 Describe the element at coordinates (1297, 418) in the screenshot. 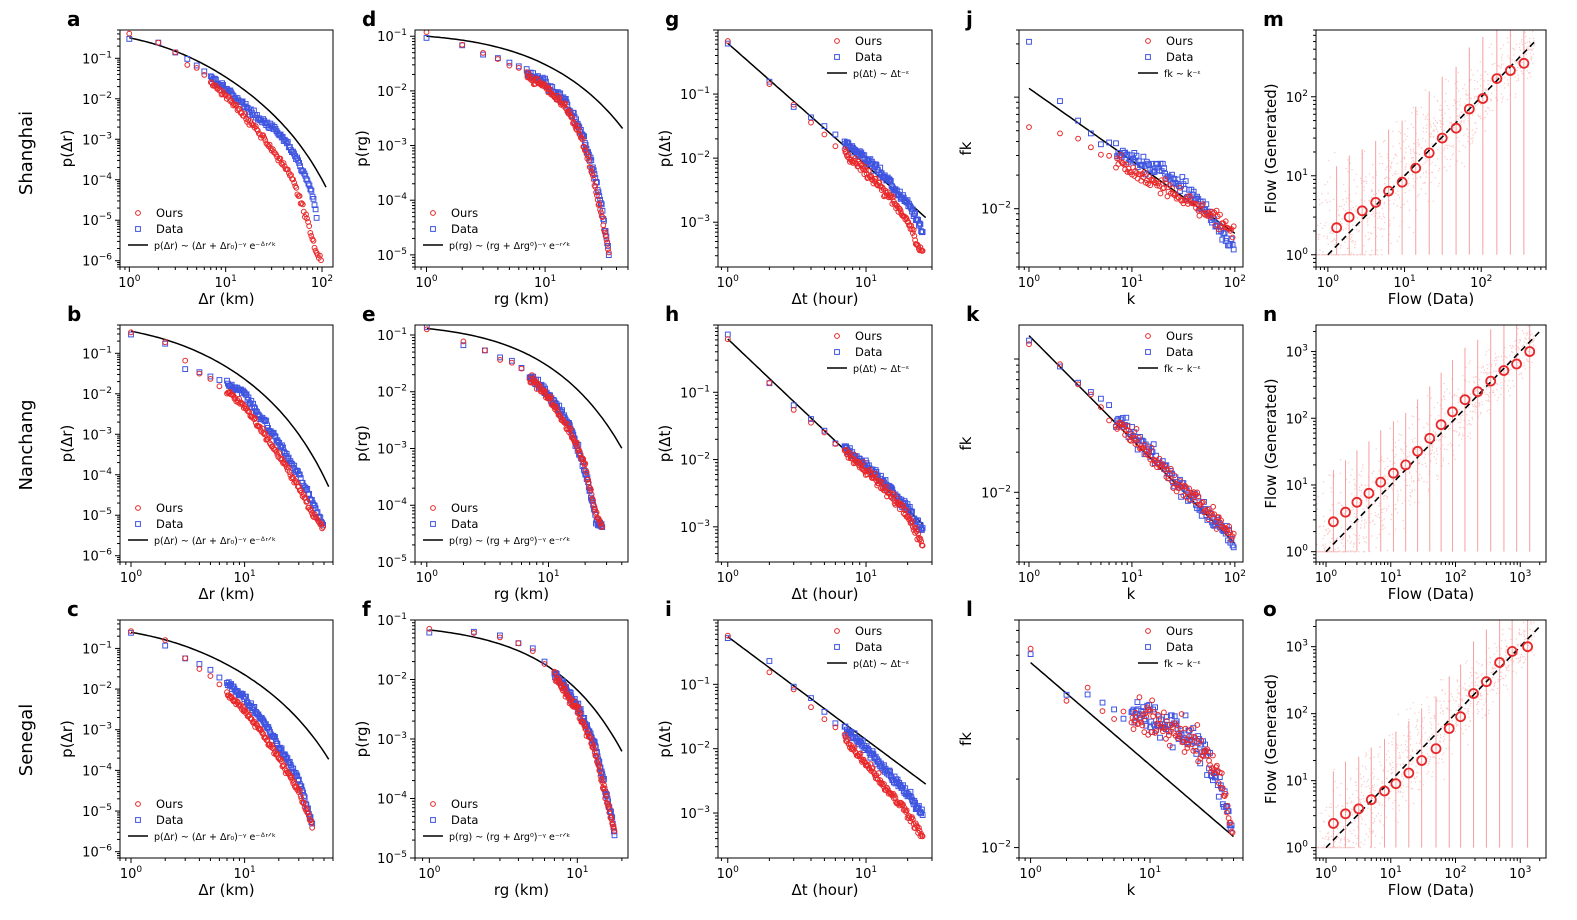

I see `y-tick-label: 10²` at that location.